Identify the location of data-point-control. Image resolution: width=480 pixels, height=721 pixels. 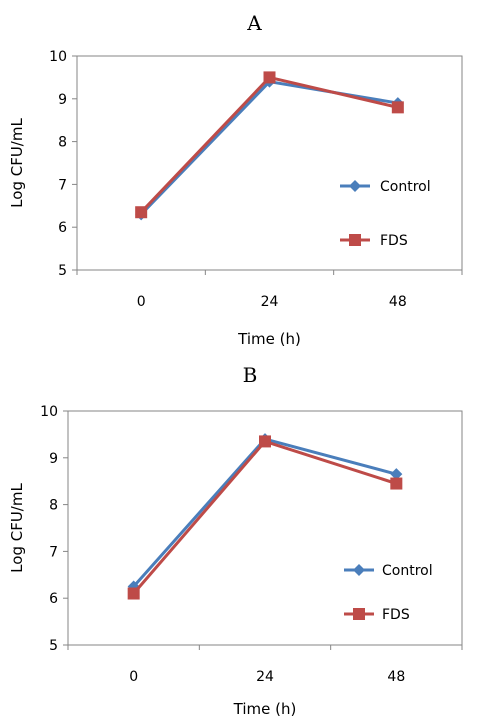
(396, 474).